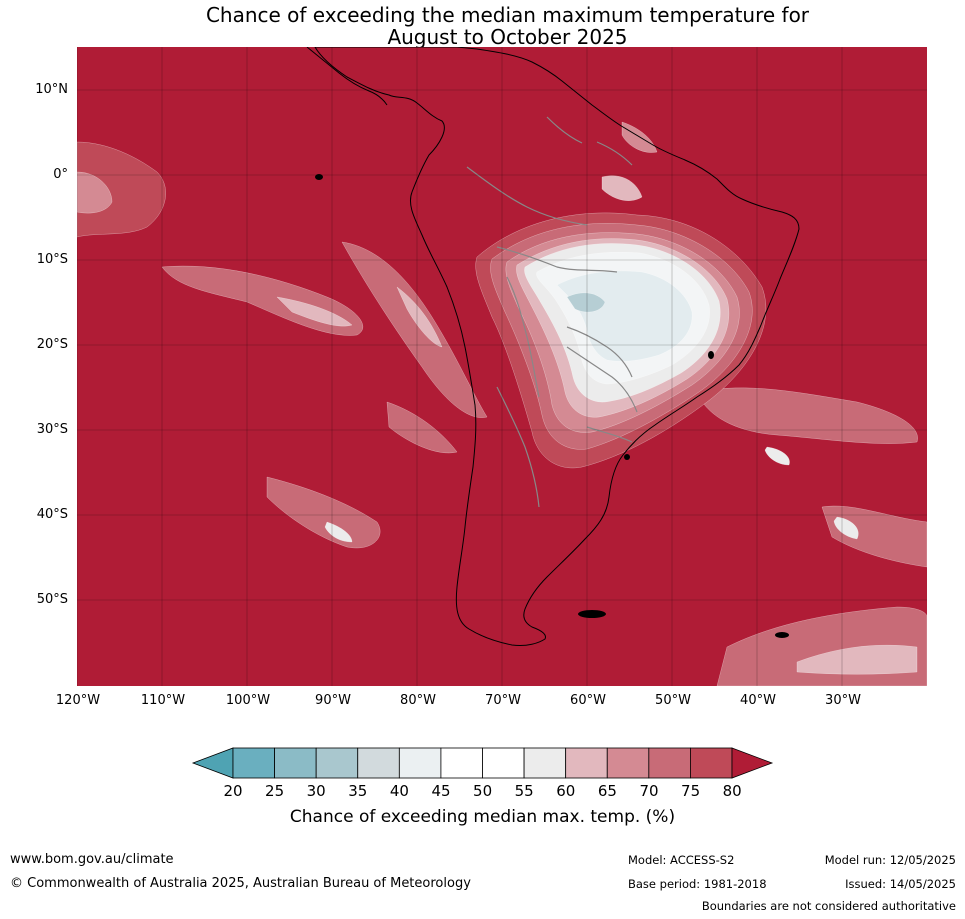  Describe the element at coordinates (681, 860) in the screenshot. I see `model-text: Model: ACCESS-S2` at that location.